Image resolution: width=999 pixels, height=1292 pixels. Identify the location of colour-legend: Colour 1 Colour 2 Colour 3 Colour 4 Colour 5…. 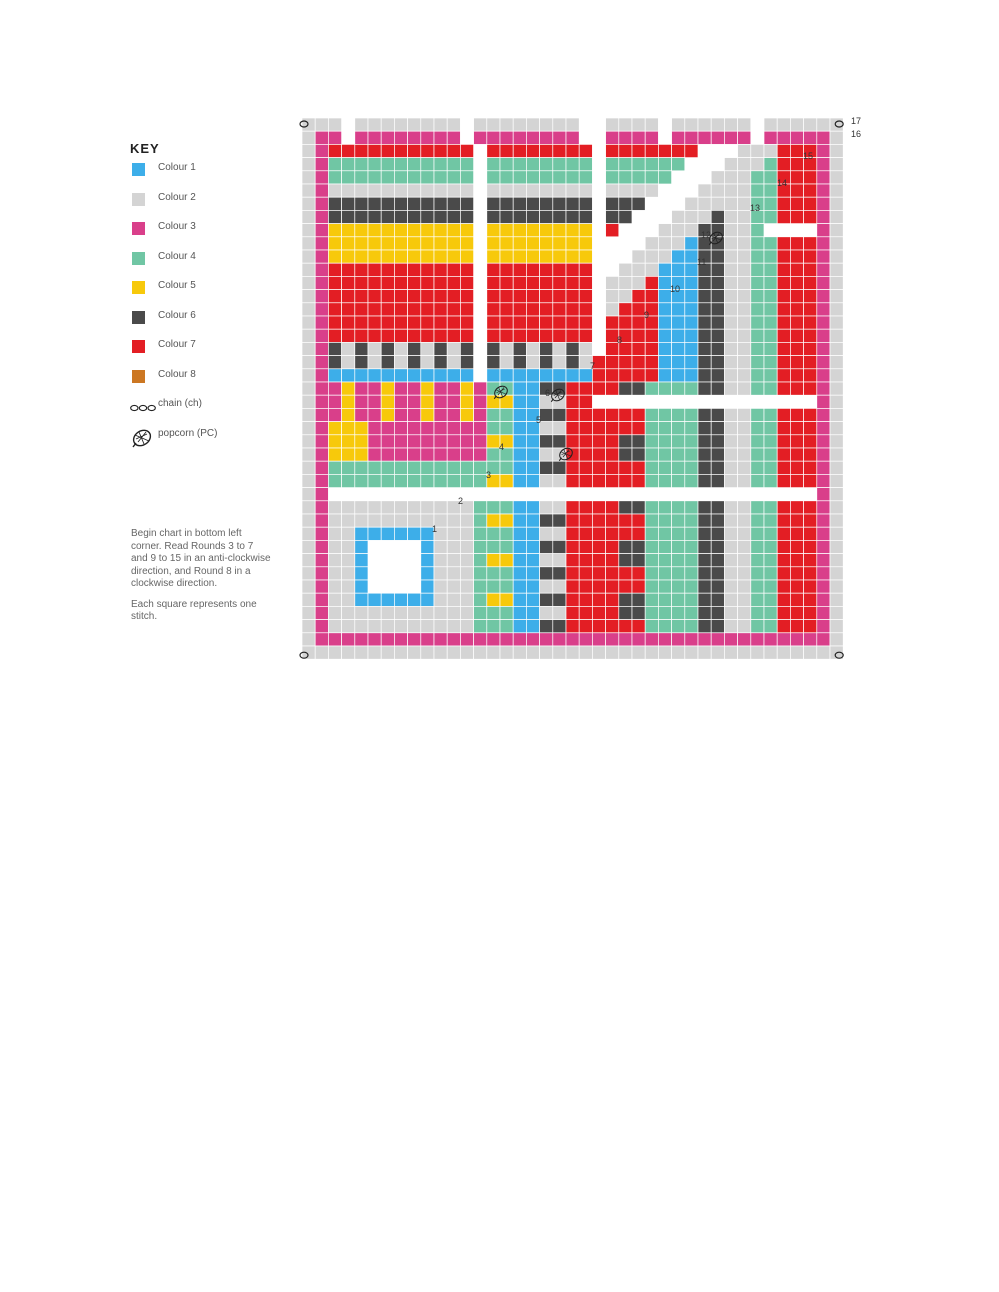
(215, 280).